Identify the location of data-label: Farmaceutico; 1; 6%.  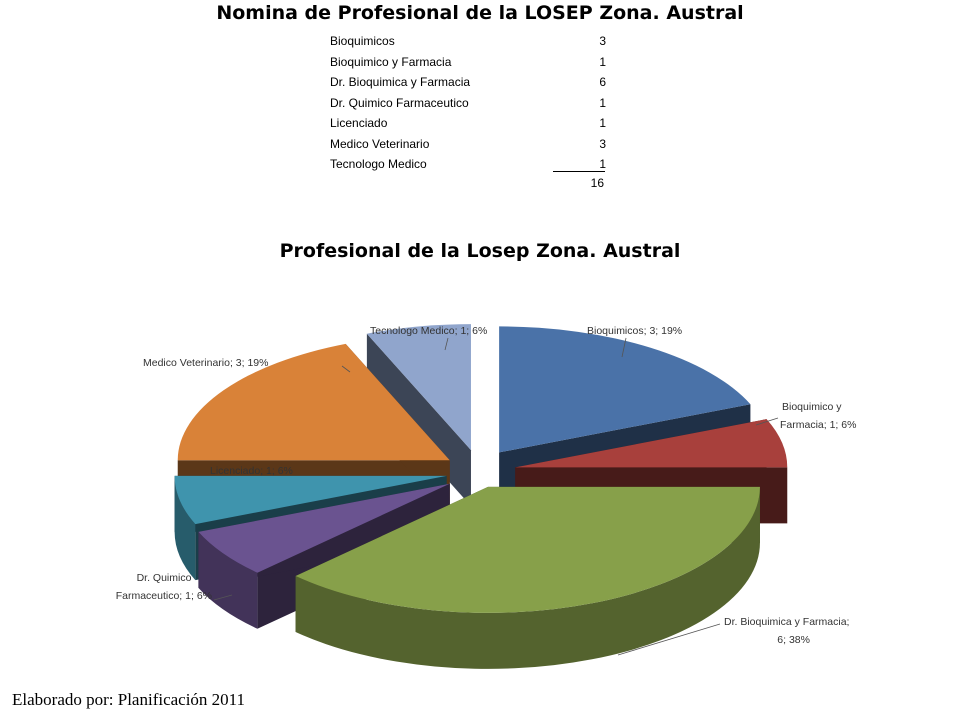
(164, 596).